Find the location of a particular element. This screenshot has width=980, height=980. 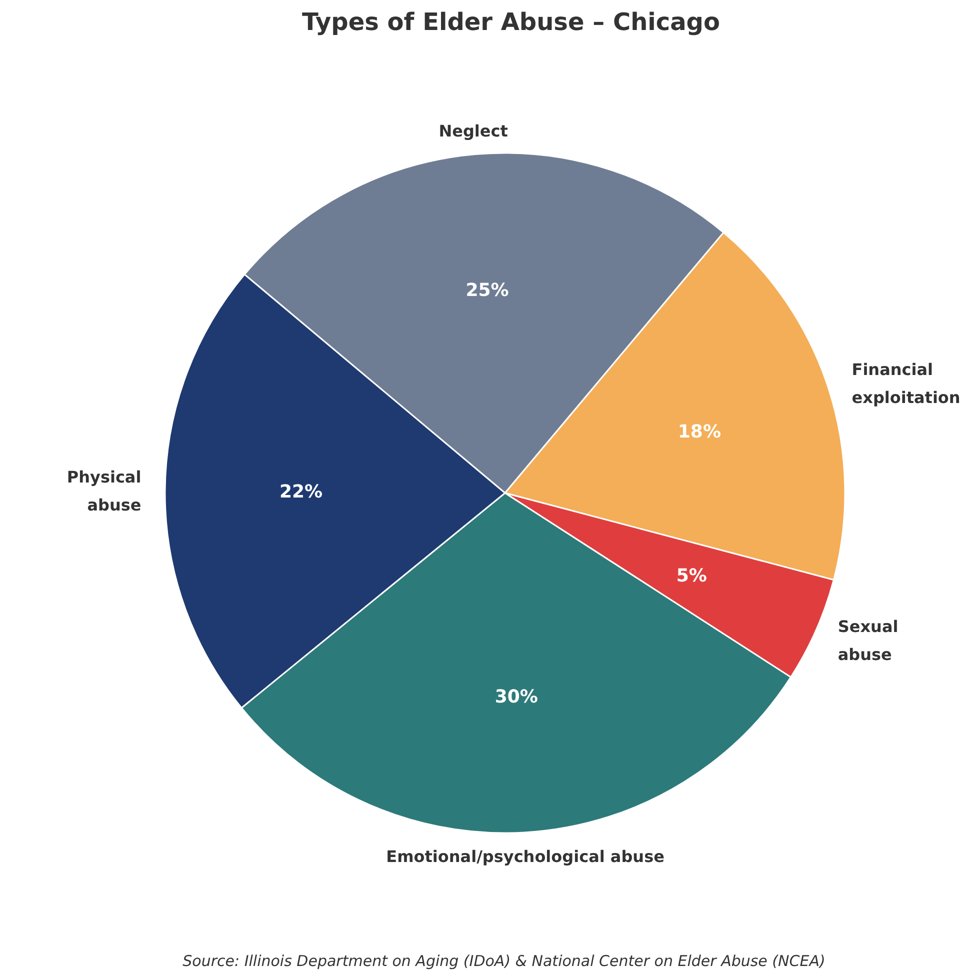

data-label: 18% is located at coordinates (699, 431).